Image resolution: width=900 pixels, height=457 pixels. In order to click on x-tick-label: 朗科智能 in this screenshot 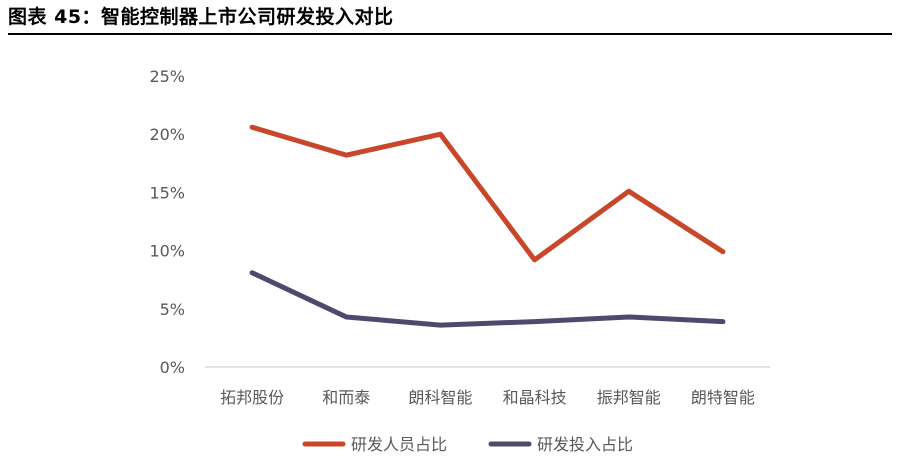, I will do `click(440, 397)`.